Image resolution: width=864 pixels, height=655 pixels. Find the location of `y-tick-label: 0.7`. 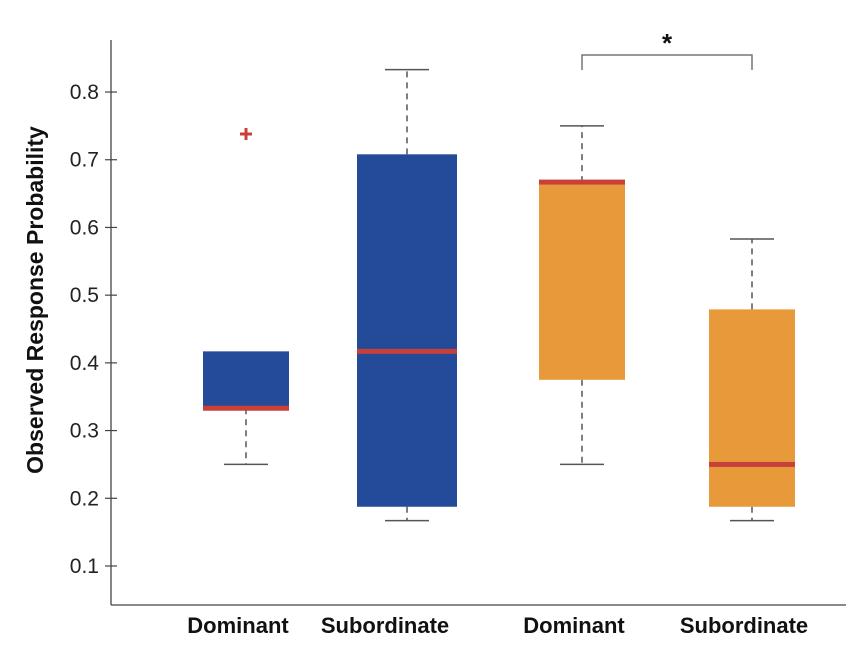

y-tick-label: 0.7 is located at coordinates (84, 160).